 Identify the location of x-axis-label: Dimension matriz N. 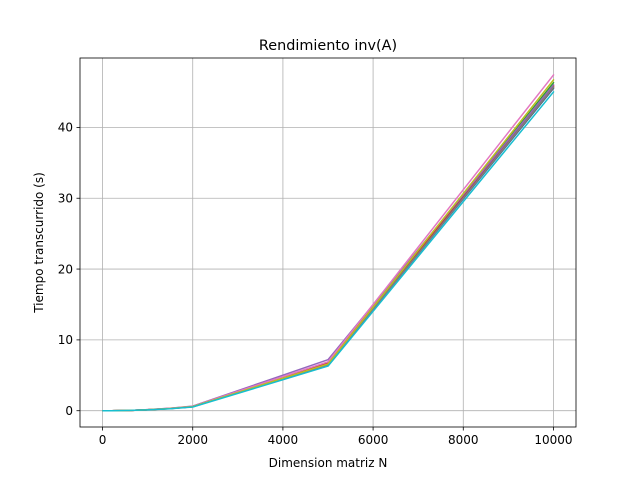
(328, 463).